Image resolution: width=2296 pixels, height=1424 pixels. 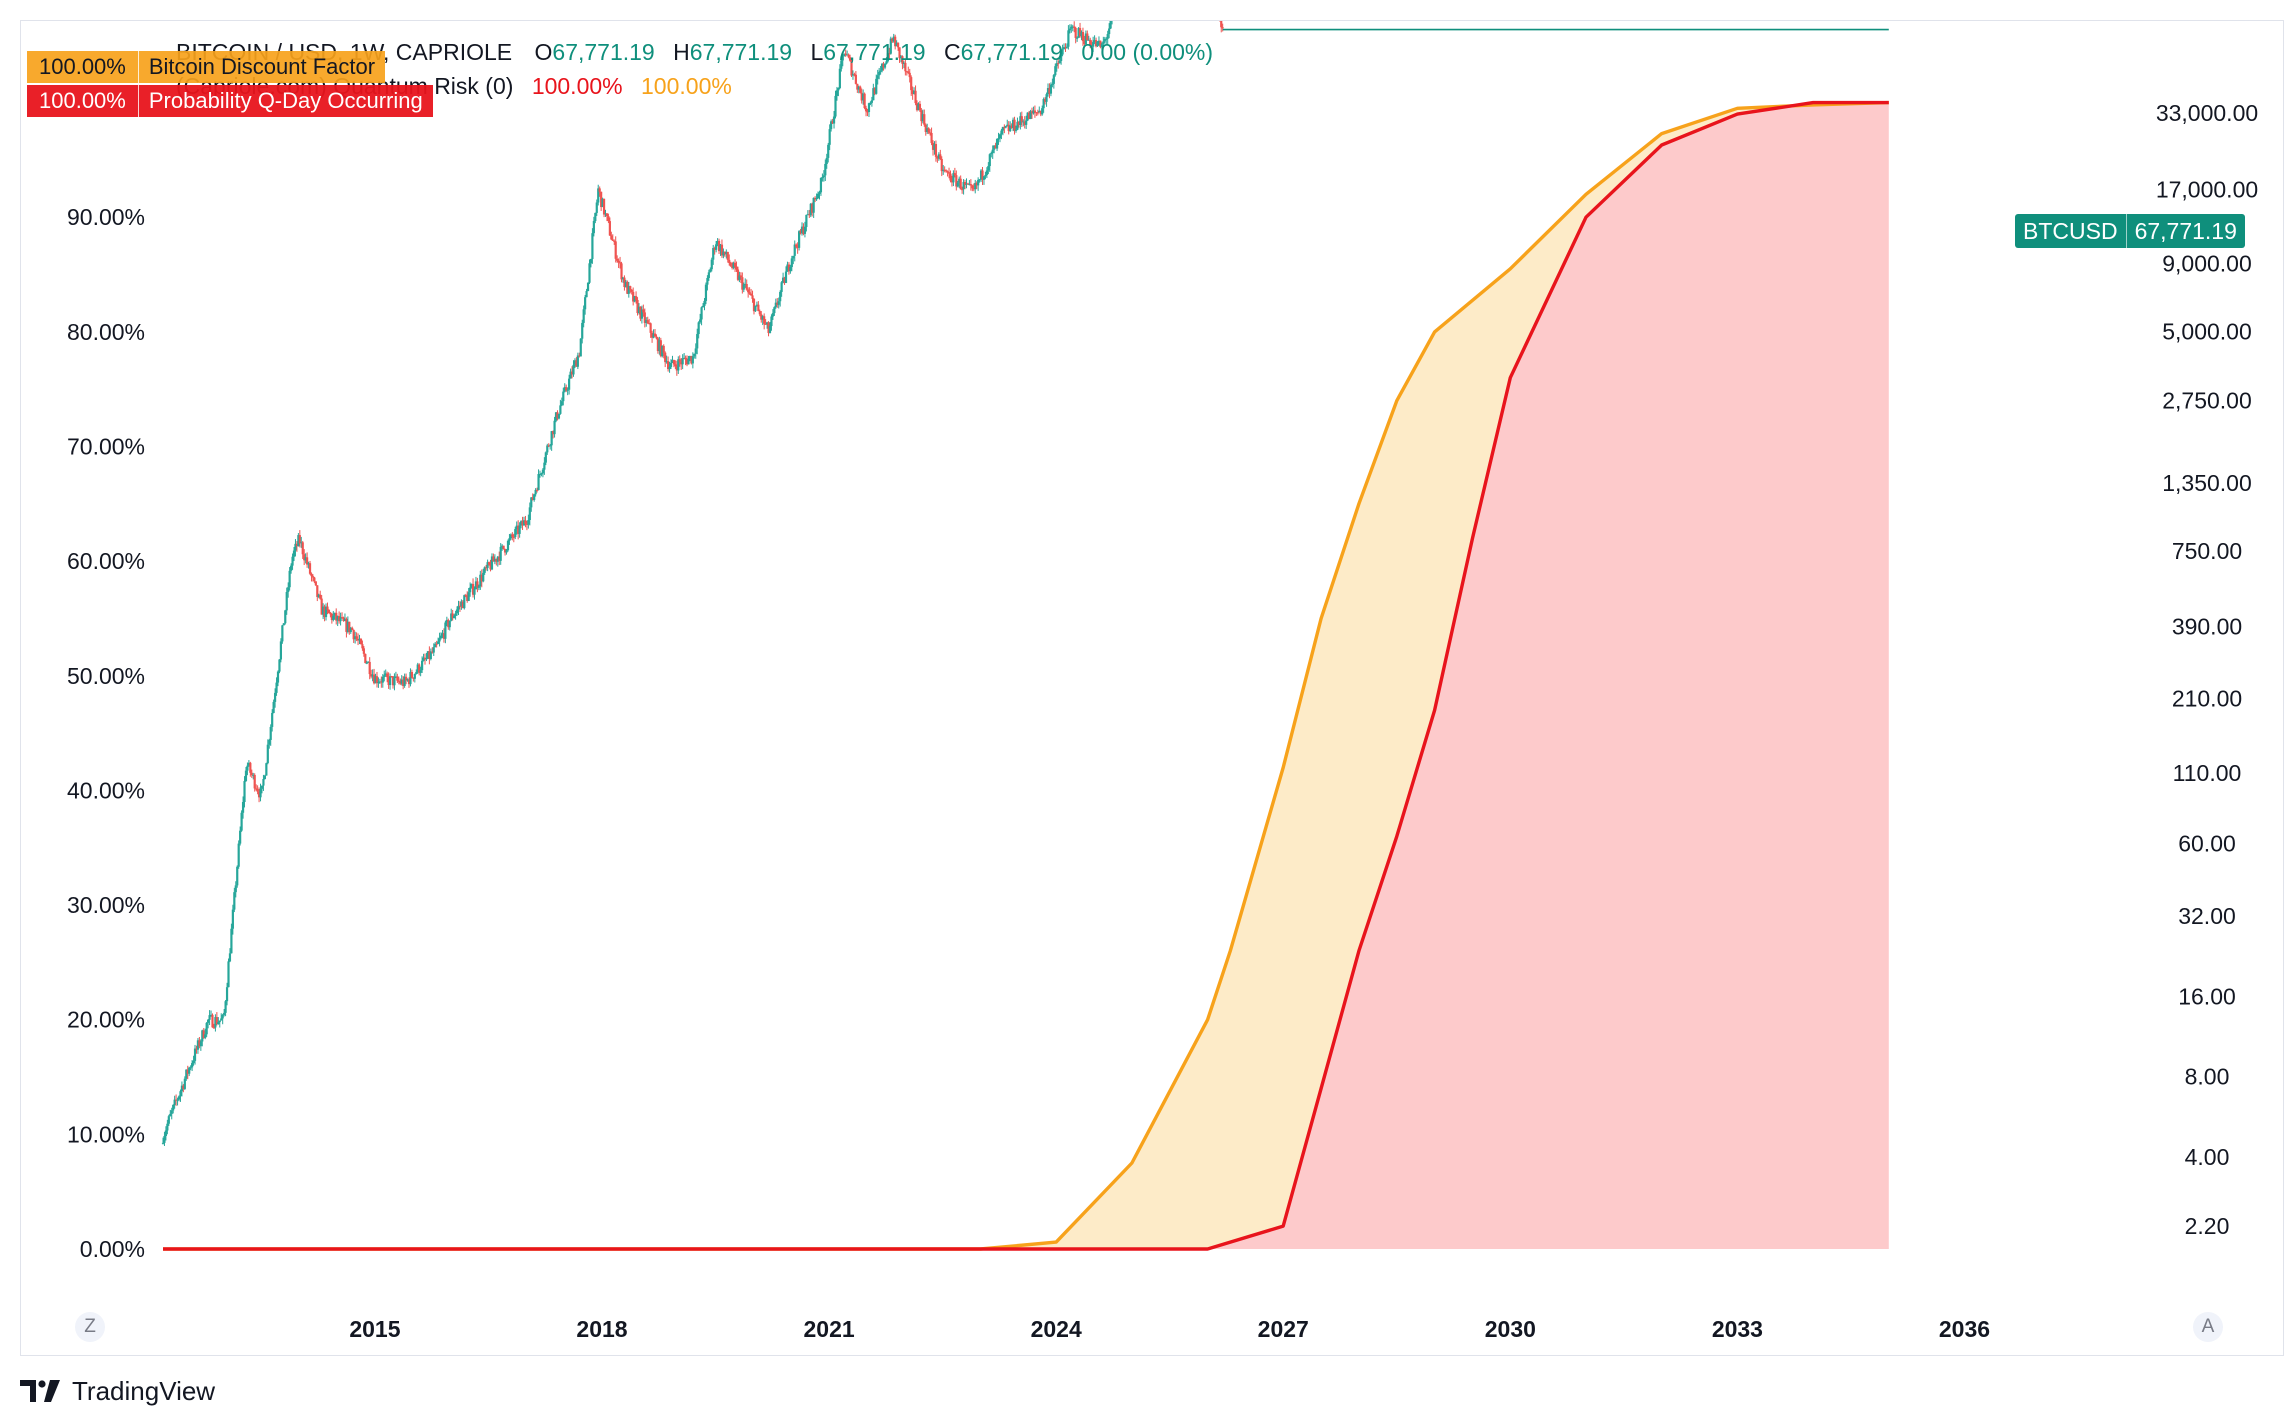 I want to click on right-tick-label: 2,750.00, so click(x=2207, y=401).